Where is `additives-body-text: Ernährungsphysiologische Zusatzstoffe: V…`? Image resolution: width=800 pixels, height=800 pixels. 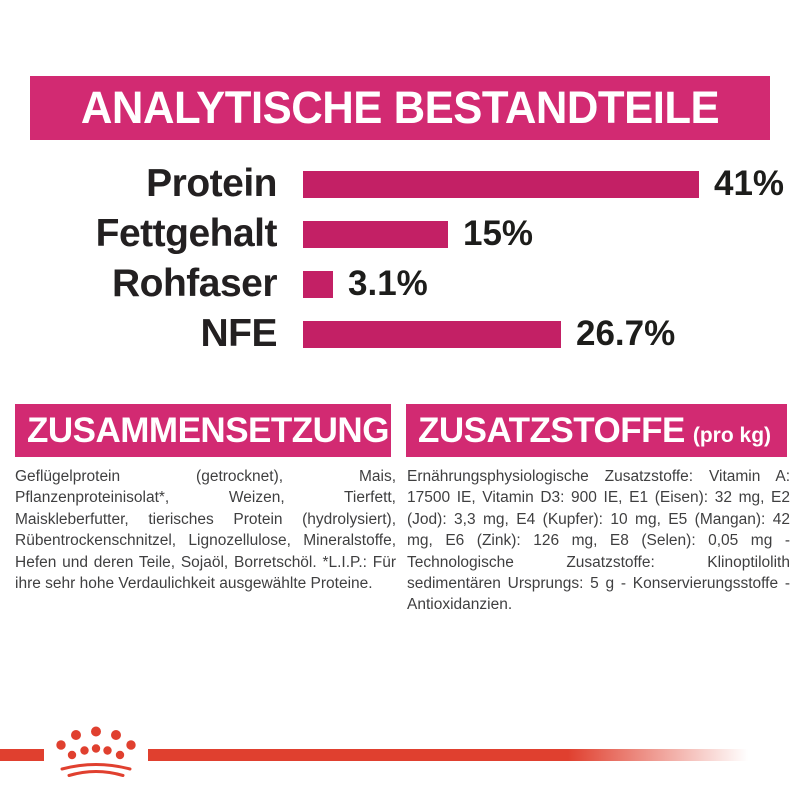
additives-body-text: Ernährungsphysiologische Zusatzstoffe: V… is located at coordinates (598, 541).